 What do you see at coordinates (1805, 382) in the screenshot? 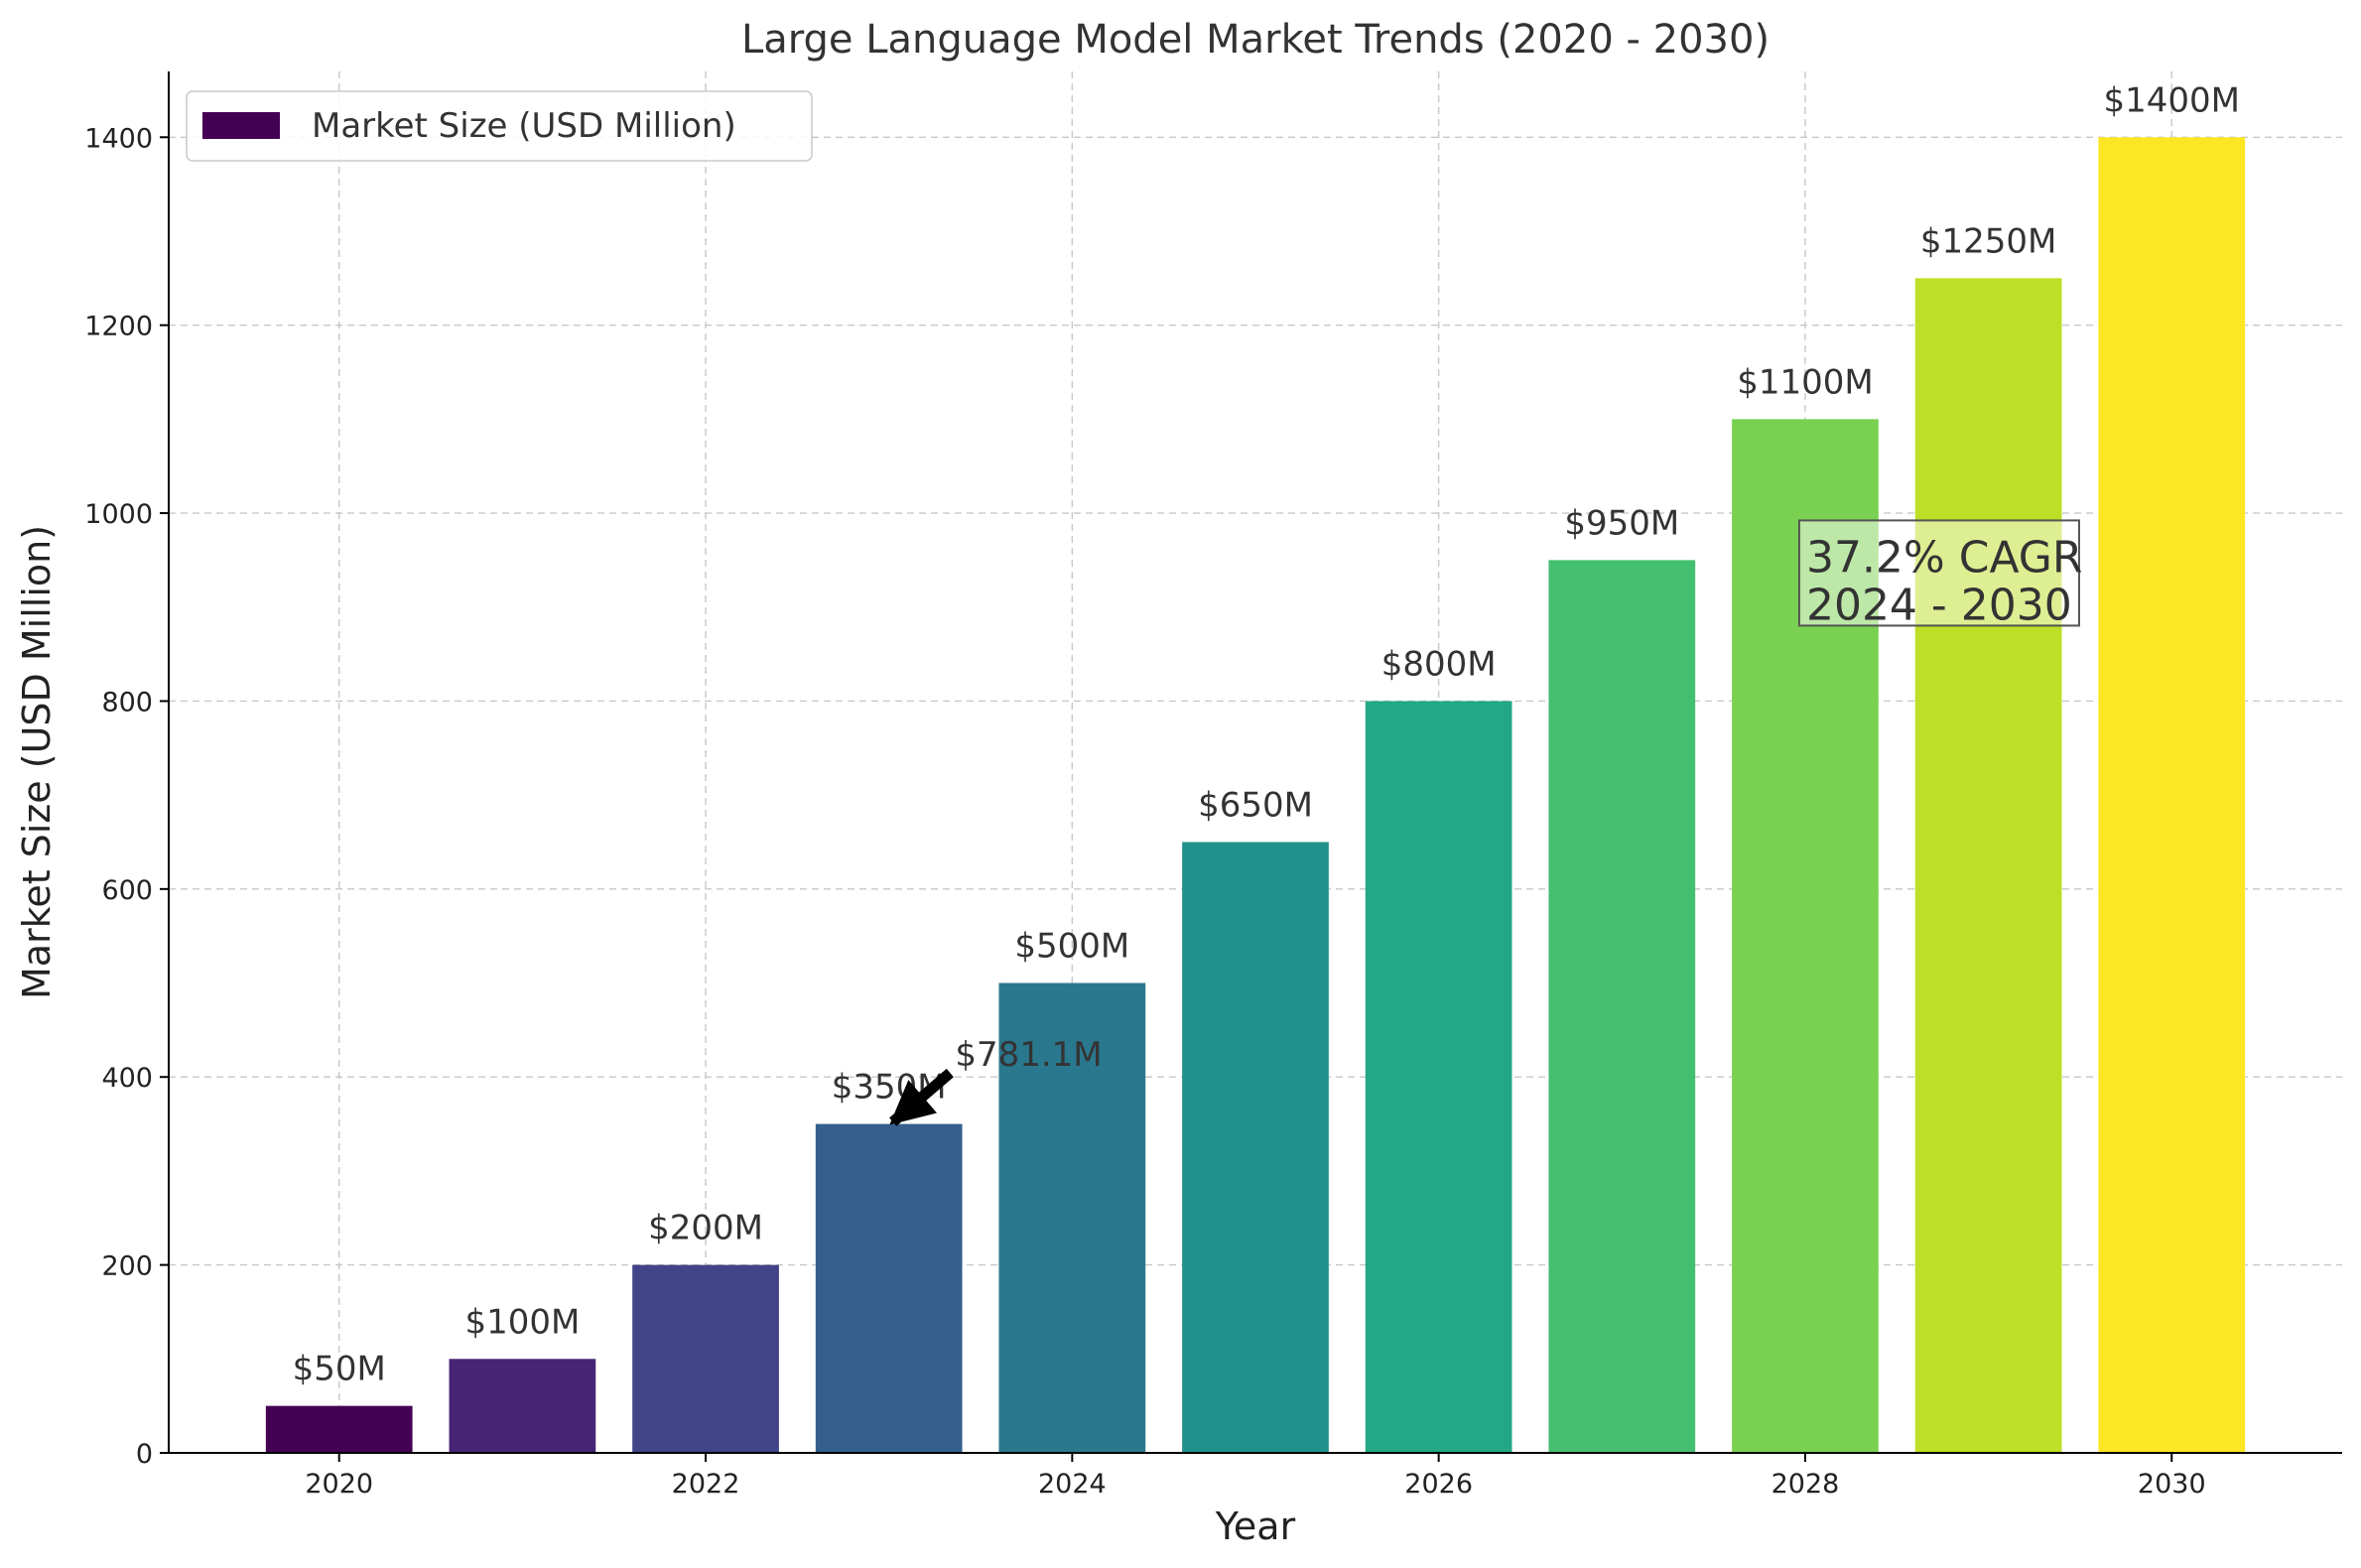
I see `data-label: $1100M` at bounding box center [1805, 382].